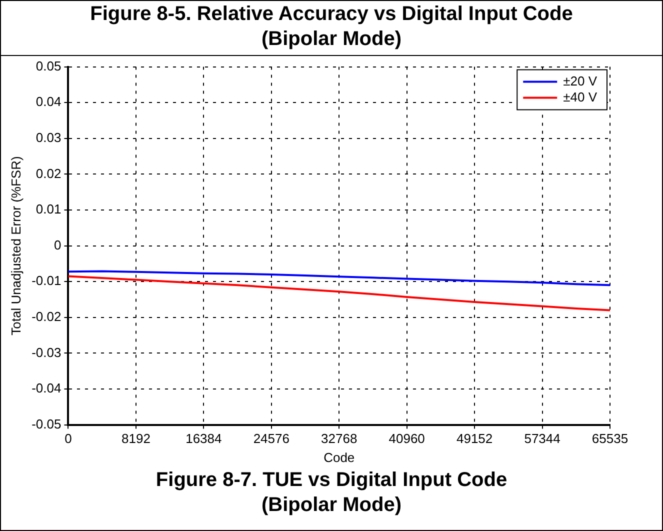 The height and width of the screenshot is (531, 663). I want to click on x-tick-label: 0, so click(68, 438).